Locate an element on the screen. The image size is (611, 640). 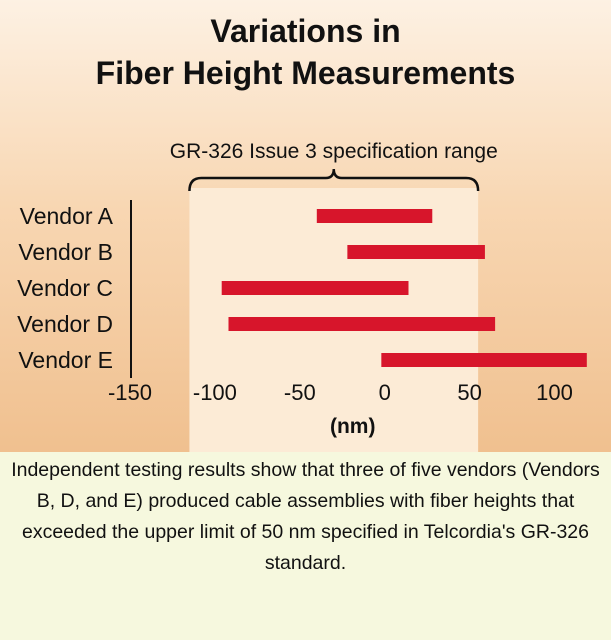
spec-range-label: GR-326 Issue 3 specification range is located at coordinates (334, 151).